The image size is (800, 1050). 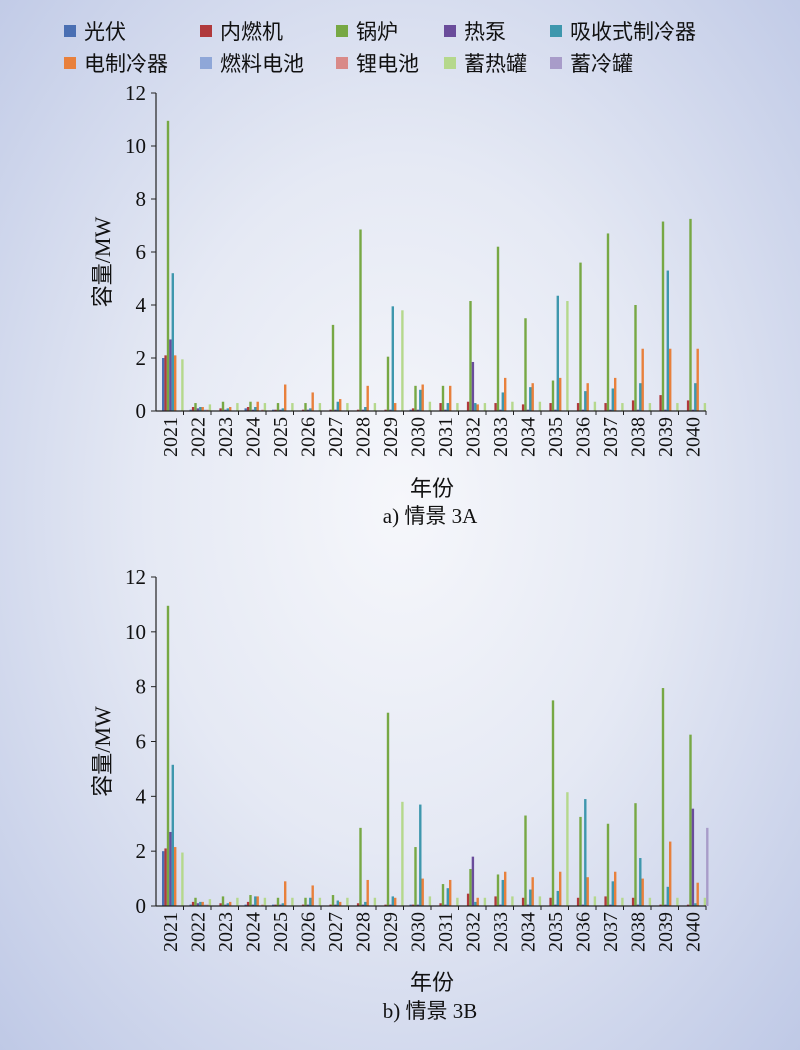 I want to click on bar-ice-2037, so click(x=605, y=407).